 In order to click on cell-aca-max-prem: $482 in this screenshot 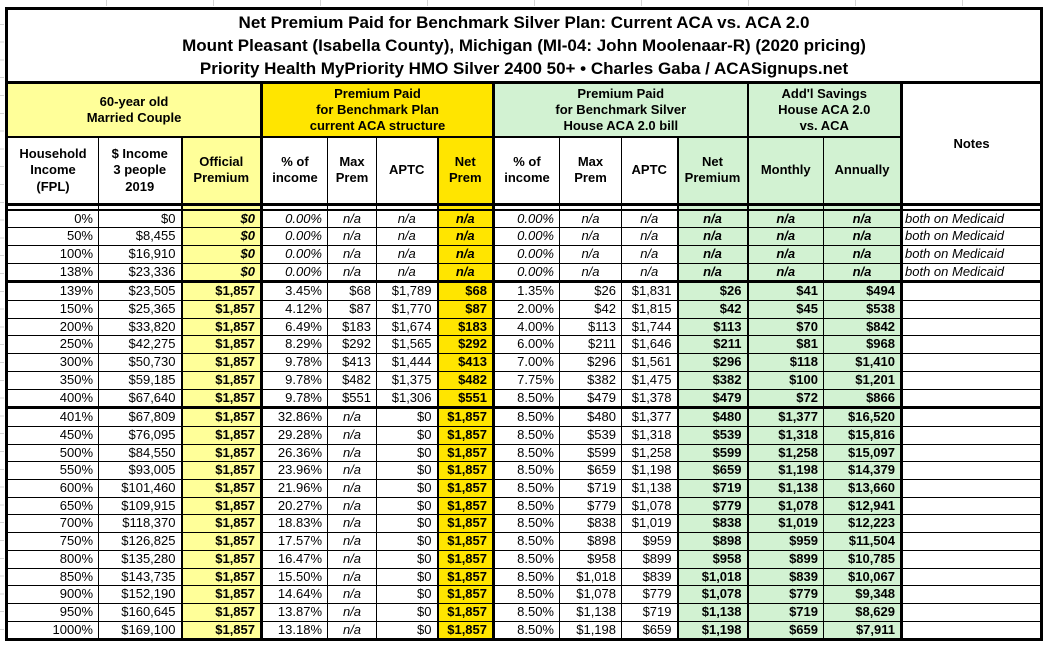, I will do `click(352, 380)`.